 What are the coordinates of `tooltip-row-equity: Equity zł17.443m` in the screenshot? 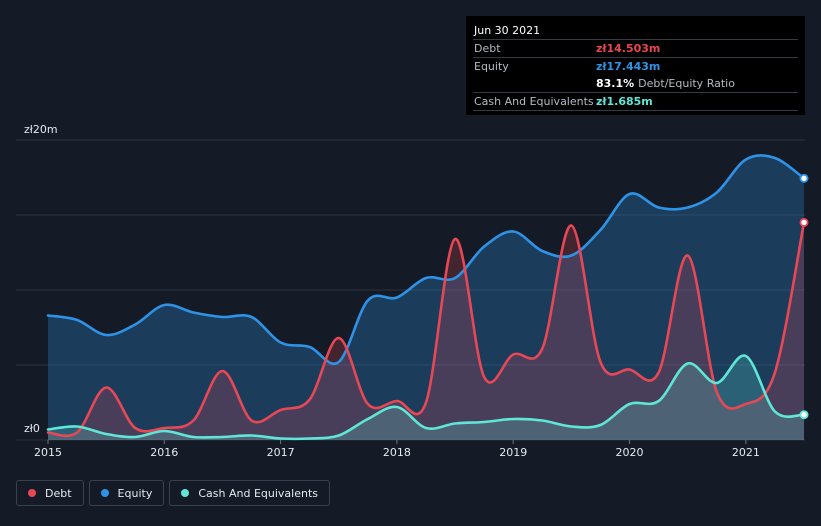 It's located at (635, 66).